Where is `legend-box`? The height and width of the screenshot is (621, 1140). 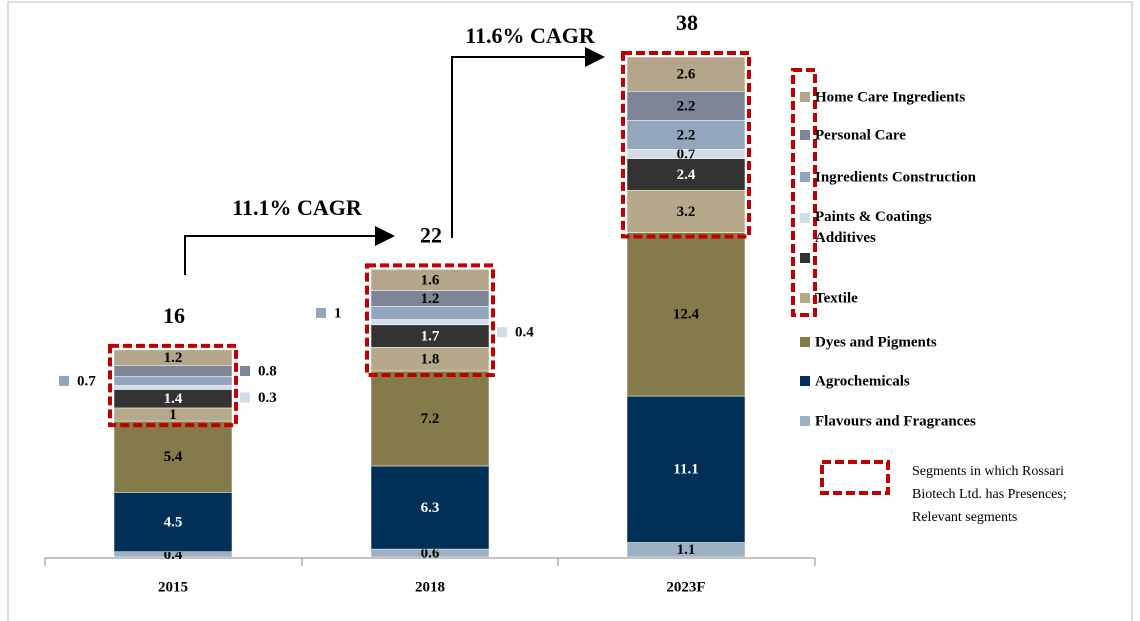 legend-box is located at coordinates (804, 192).